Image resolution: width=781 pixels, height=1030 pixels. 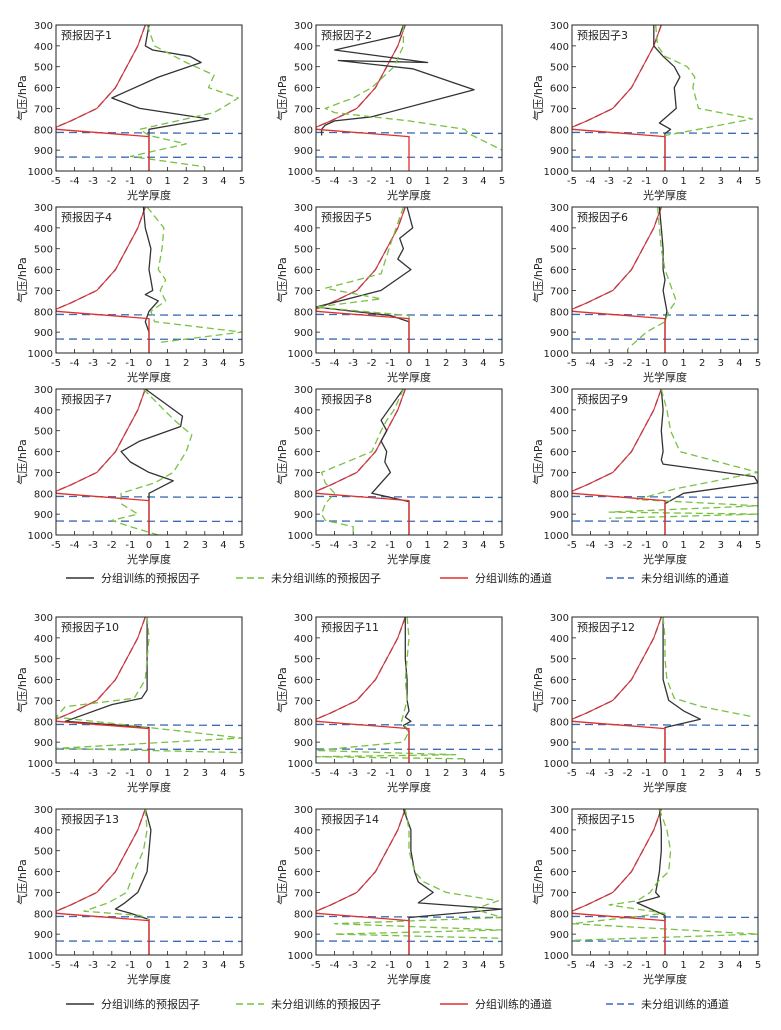 What do you see at coordinates (559, 722) in the screenshot?
I see `y-tick-label: 800` at bounding box center [559, 722].